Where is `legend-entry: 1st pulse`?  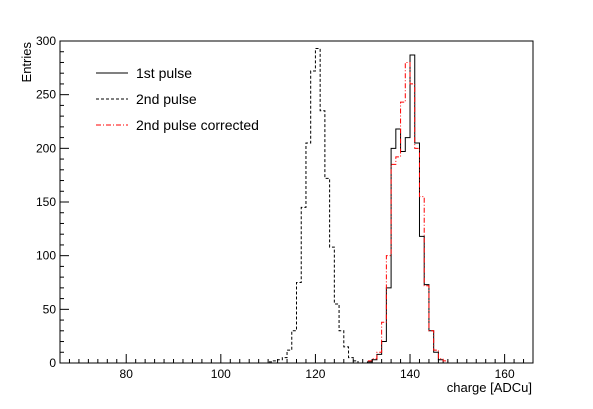
legend-entry: 1st pulse is located at coordinates (144, 73).